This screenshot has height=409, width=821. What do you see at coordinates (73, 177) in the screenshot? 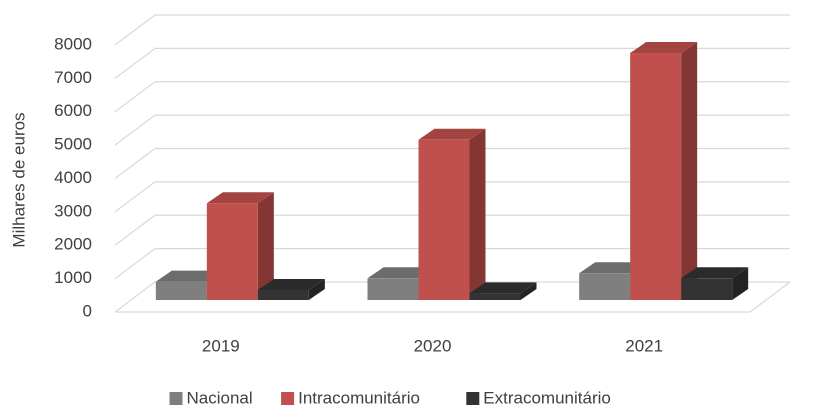
I see `y-tick-label: 4000` at bounding box center [73, 177].